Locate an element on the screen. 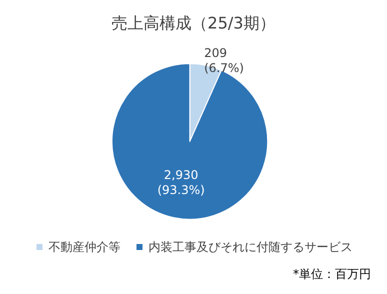 The width and height of the screenshot is (387, 294). data-label: 2,930 (93.3%) is located at coordinates (181, 182).